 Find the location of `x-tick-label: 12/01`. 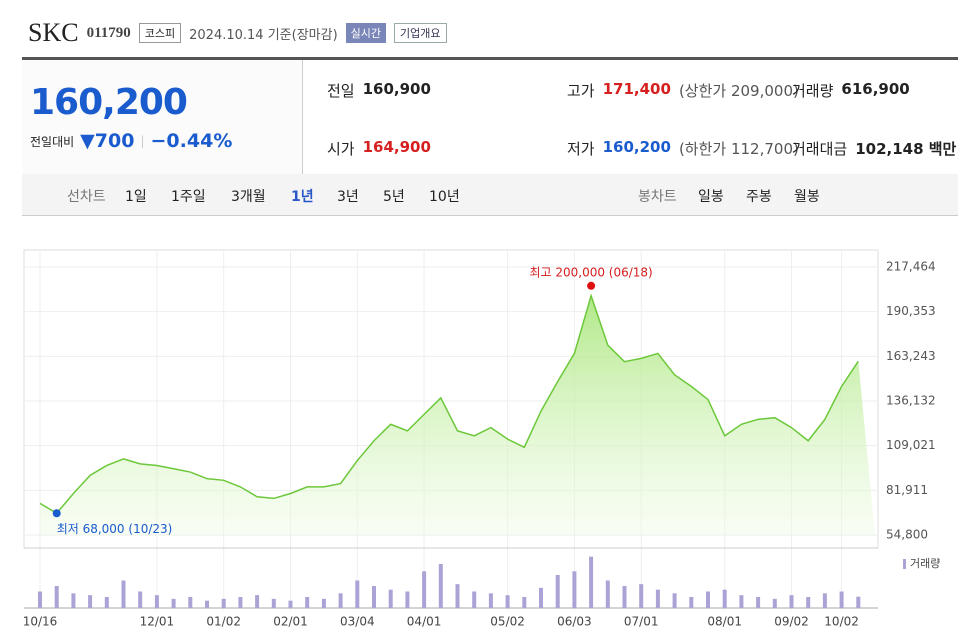

x-tick-label: 12/01 is located at coordinates (157, 622).